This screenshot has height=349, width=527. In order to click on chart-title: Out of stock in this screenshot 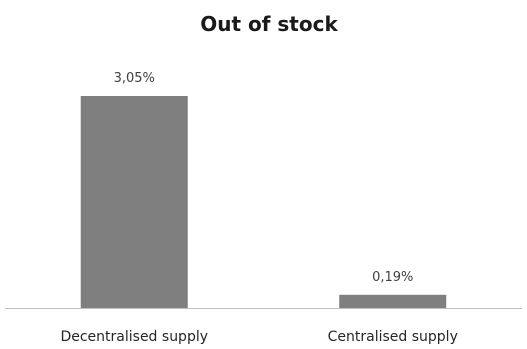, I will do `click(269, 24)`.